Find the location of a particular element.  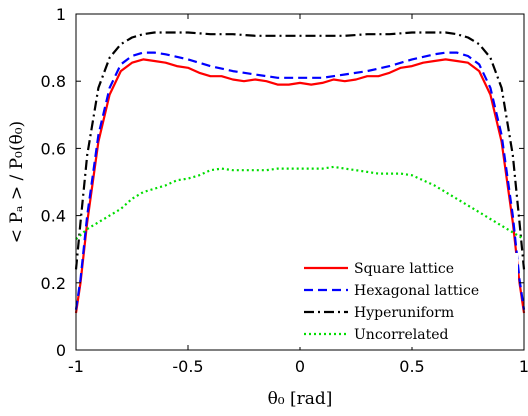

legend-label: Square lattice is located at coordinates (404, 269).